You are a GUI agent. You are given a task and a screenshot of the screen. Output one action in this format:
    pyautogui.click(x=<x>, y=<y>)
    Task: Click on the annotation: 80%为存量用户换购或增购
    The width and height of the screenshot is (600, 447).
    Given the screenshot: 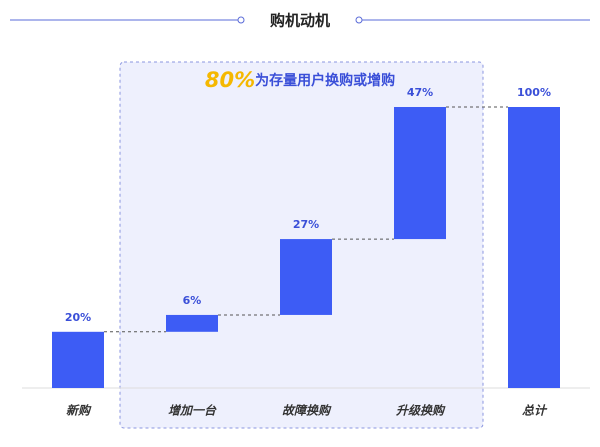 What is the action you would take?
    pyautogui.click(x=300, y=80)
    